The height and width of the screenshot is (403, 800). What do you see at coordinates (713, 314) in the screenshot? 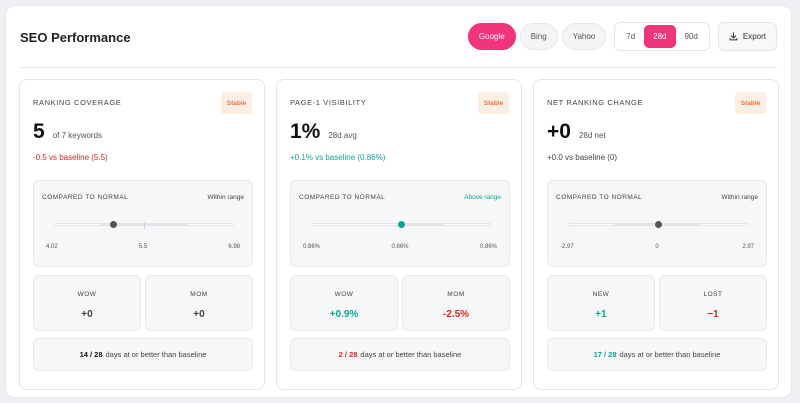
I see `mini-value: −1` at bounding box center [713, 314].